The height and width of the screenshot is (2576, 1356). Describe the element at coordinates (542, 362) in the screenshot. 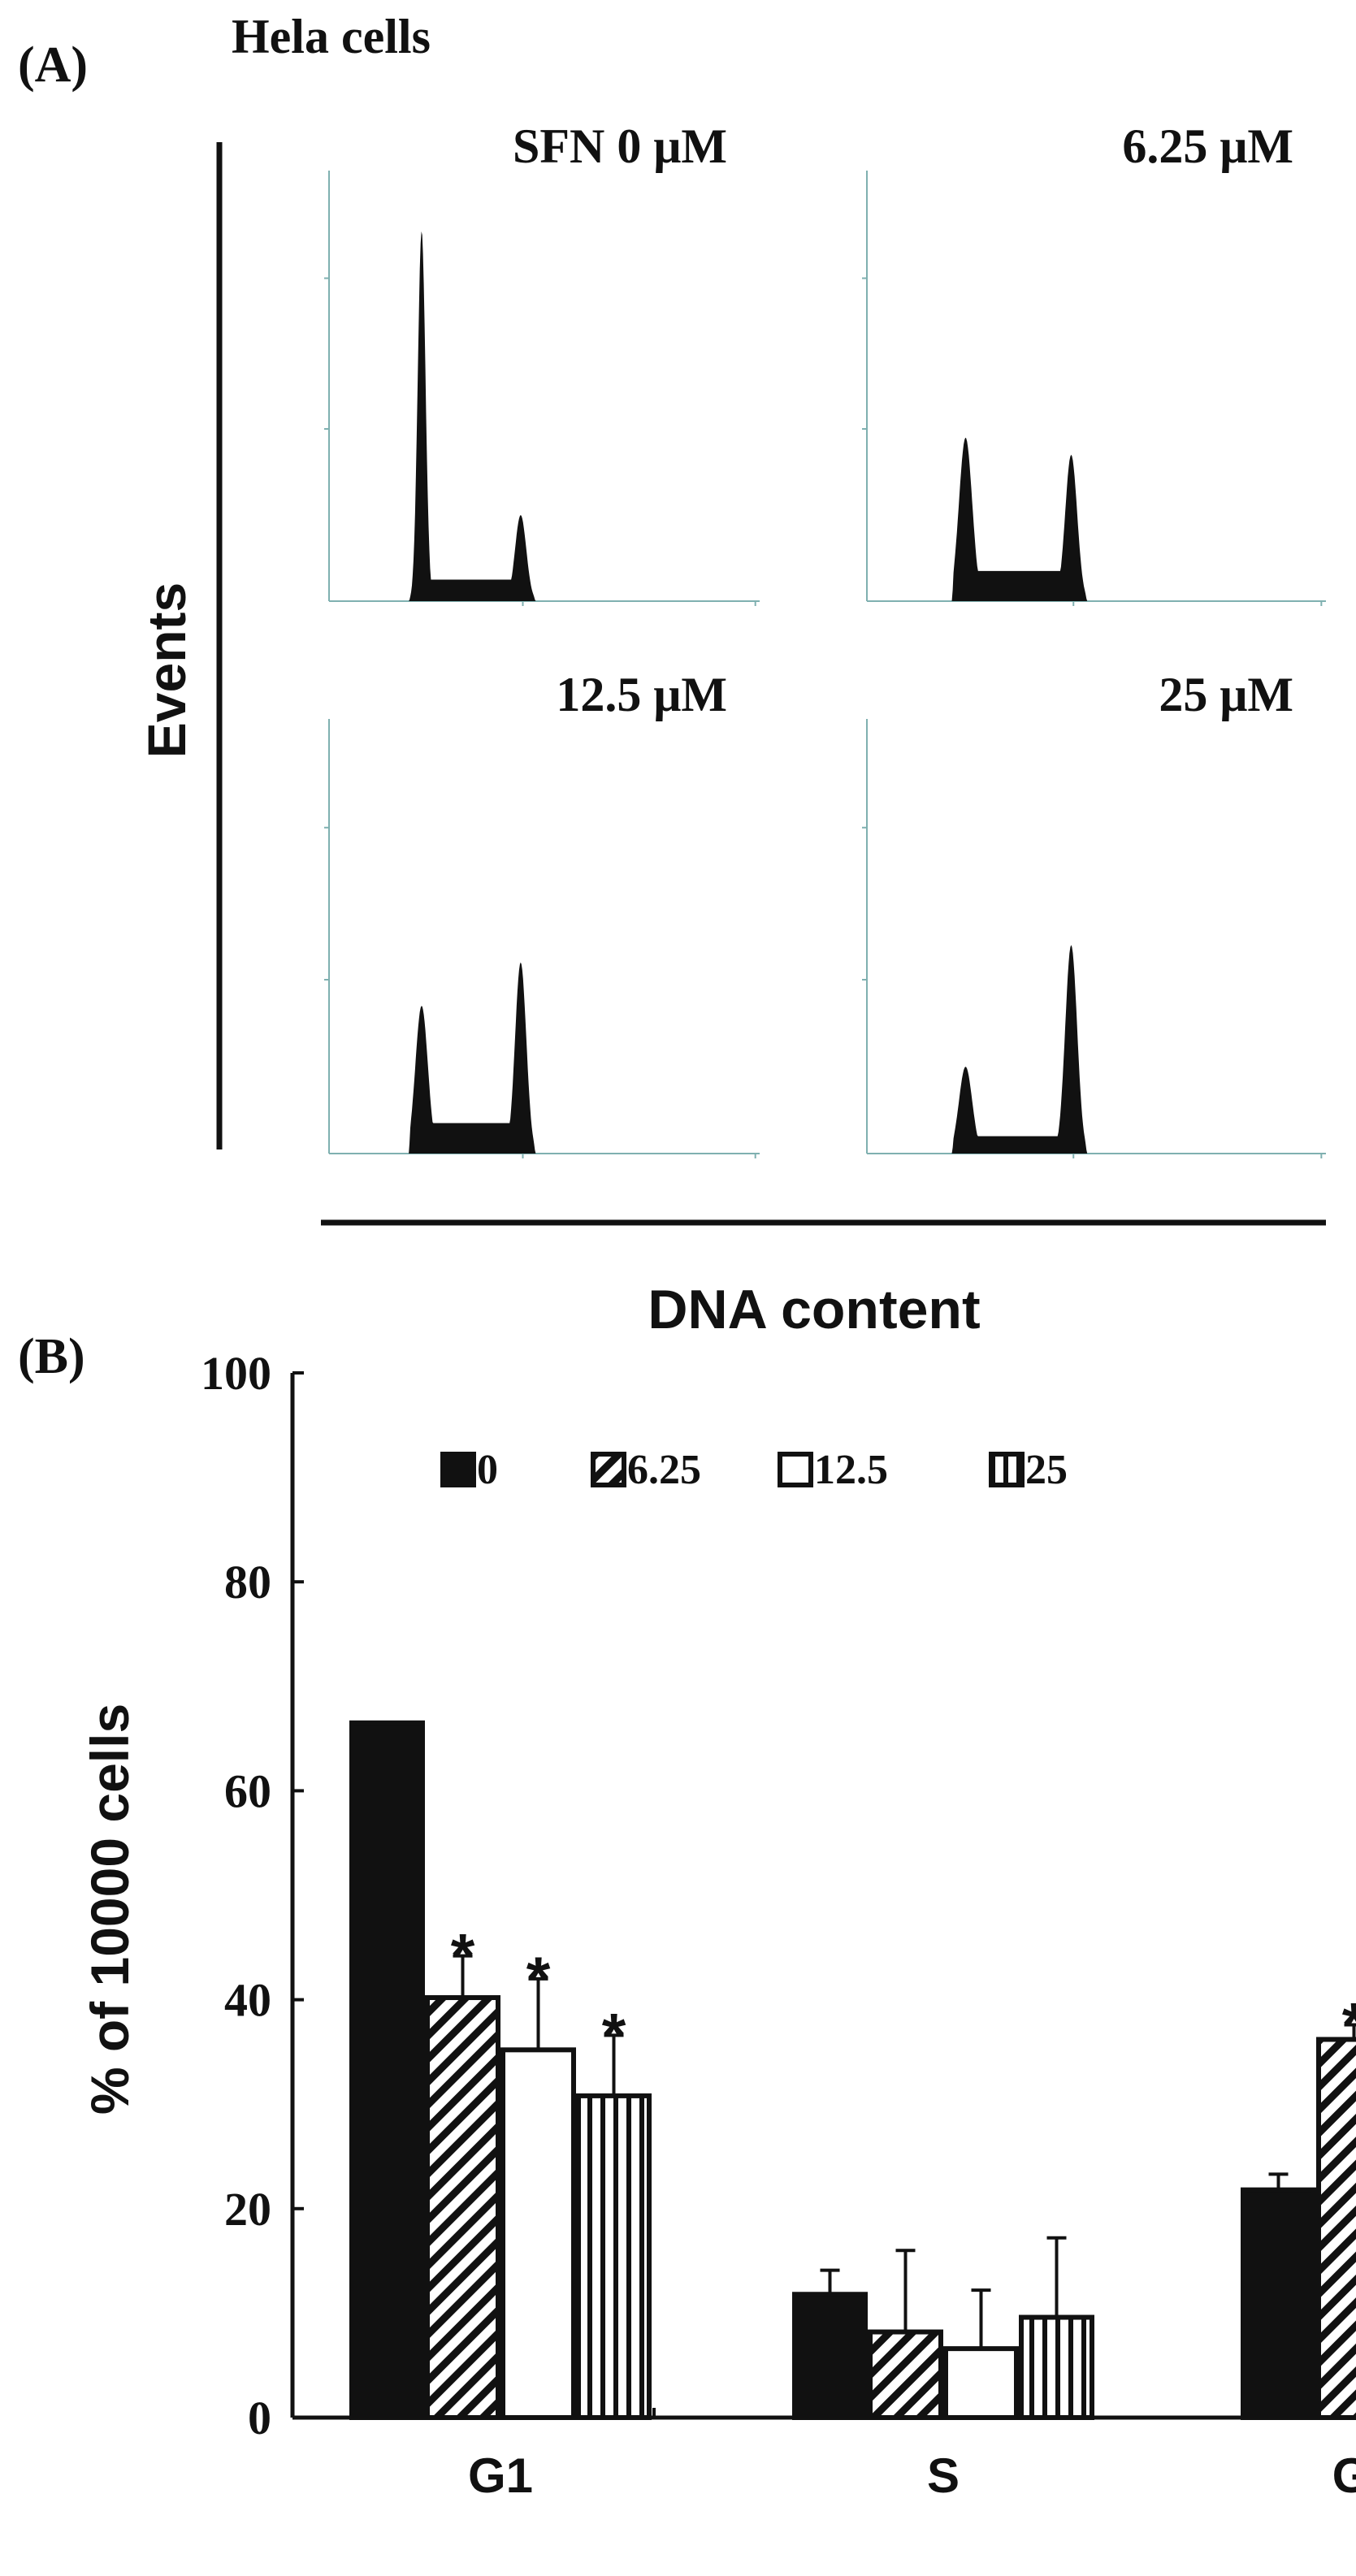

I see `histogram-panel: SFN 0 μM` at that location.